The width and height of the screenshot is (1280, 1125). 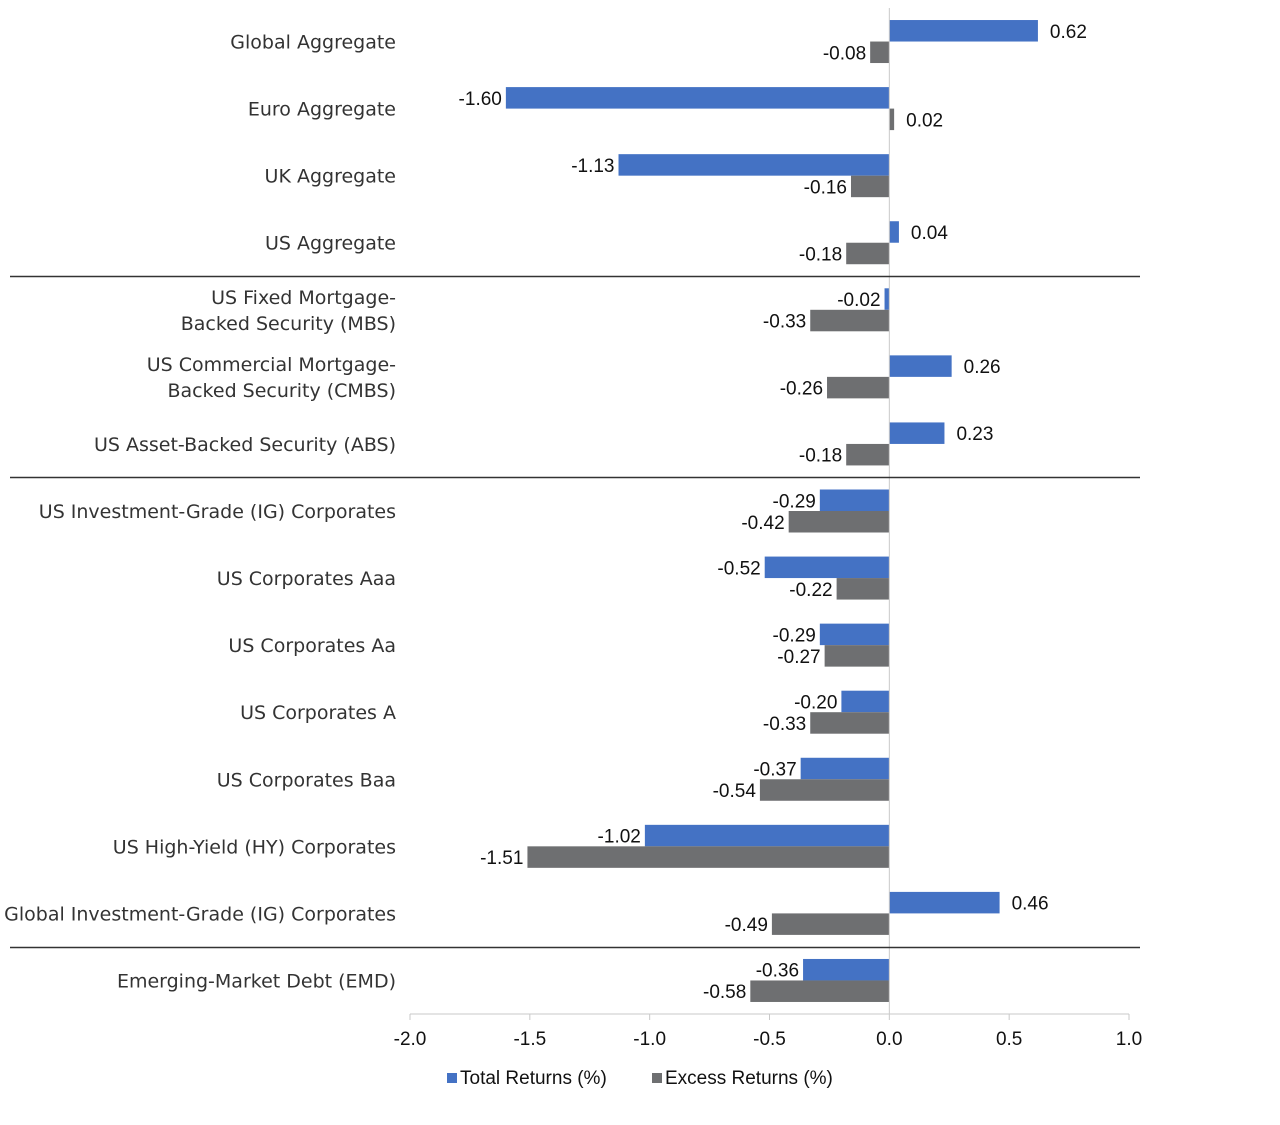 I want to click on excess-returns-value-label: -0.08, so click(x=844, y=53).